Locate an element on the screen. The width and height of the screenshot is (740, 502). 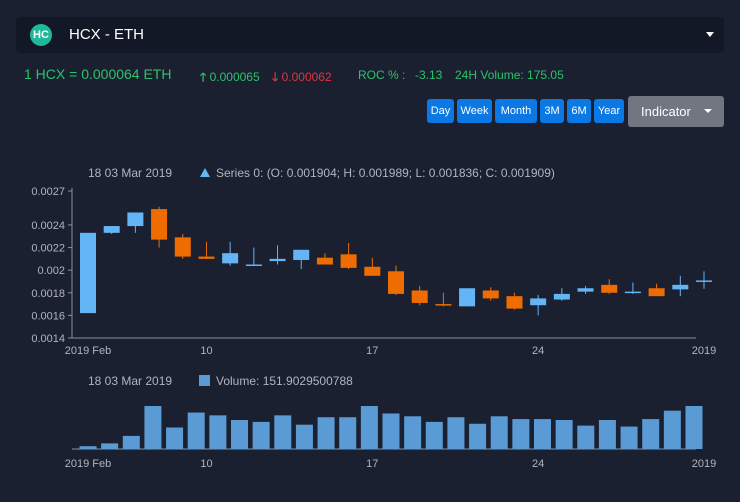
range-3m-button: 3M is located at coordinates (552, 111).